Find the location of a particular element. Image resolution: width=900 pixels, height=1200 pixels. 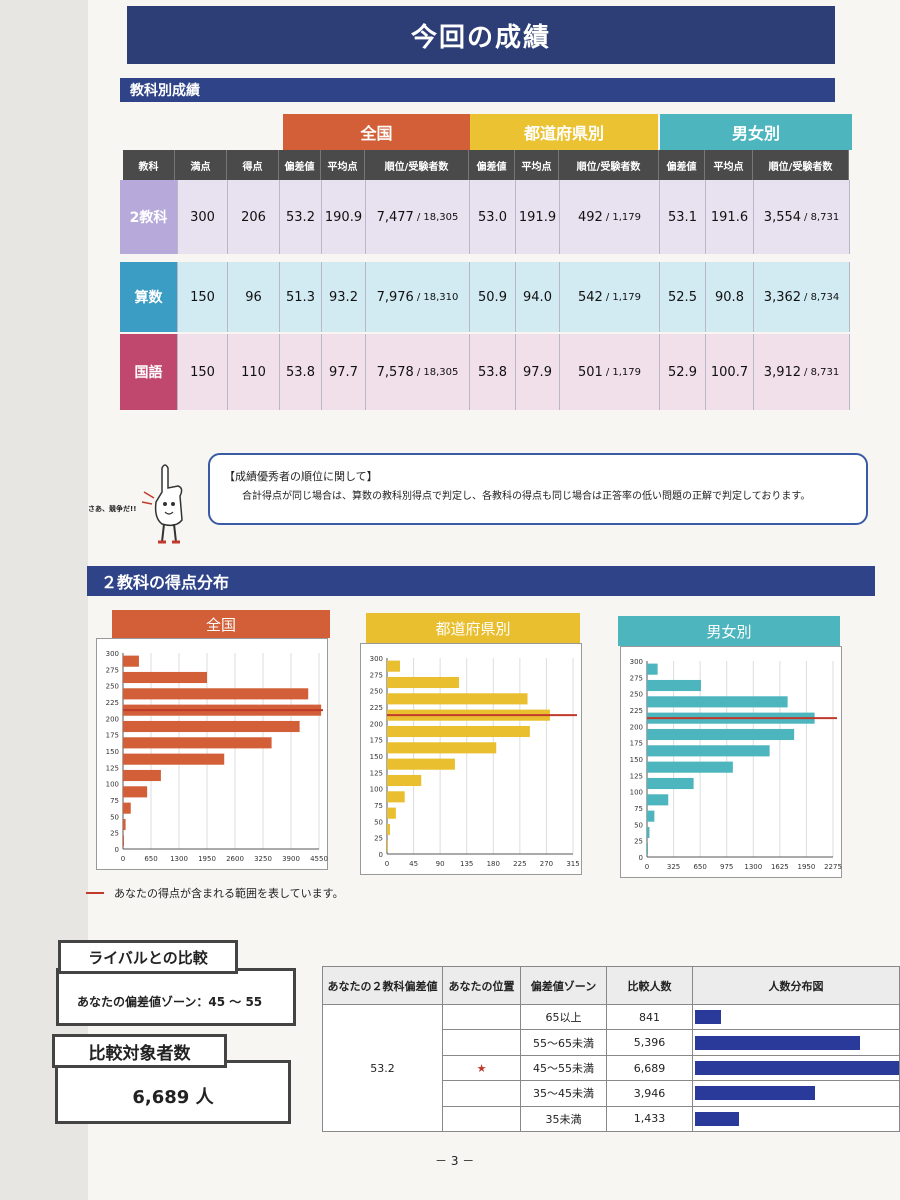

x-tick-label: 1300 is located at coordinates (753, 867).